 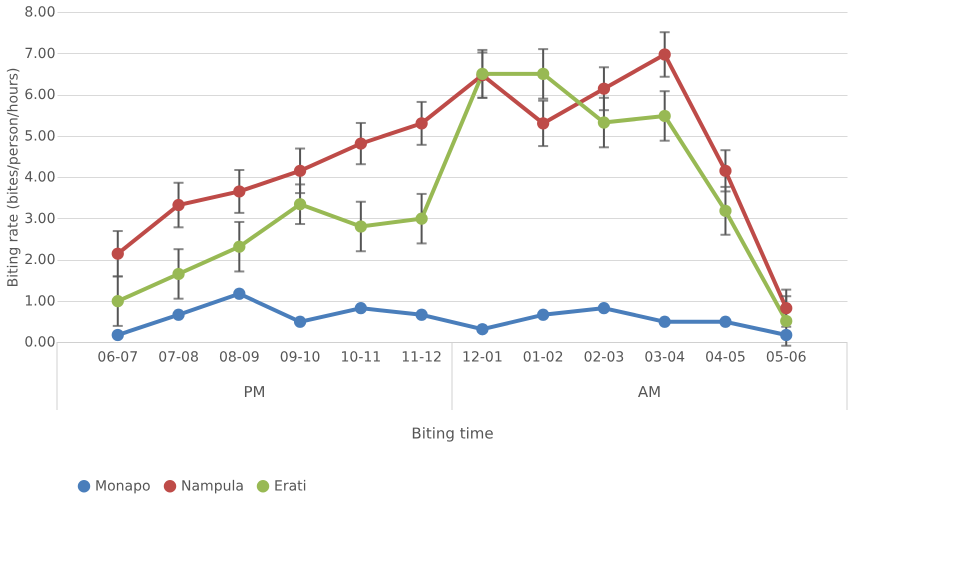 What do you see at coordinates (543, 358) in the screenshot?
I see `x-tick-label: 01-02` at bounding box center [543, 358].